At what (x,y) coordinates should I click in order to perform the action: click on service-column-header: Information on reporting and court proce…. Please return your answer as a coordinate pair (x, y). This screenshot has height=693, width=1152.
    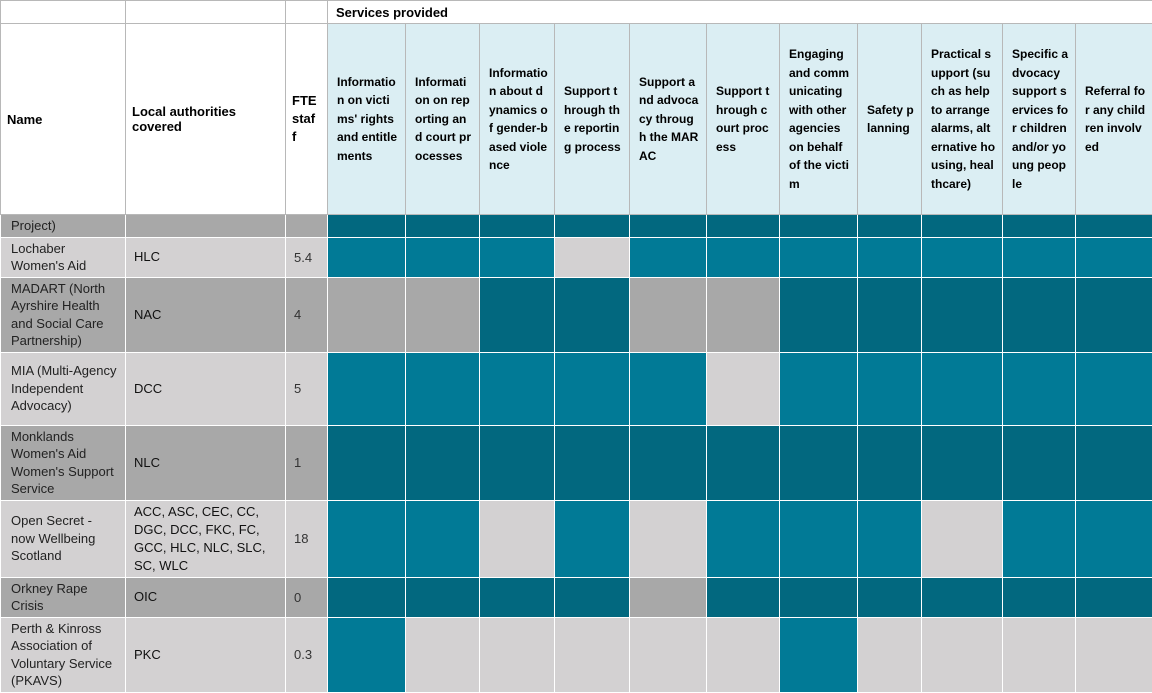
    Looking at the image, I should click on (443, 119).